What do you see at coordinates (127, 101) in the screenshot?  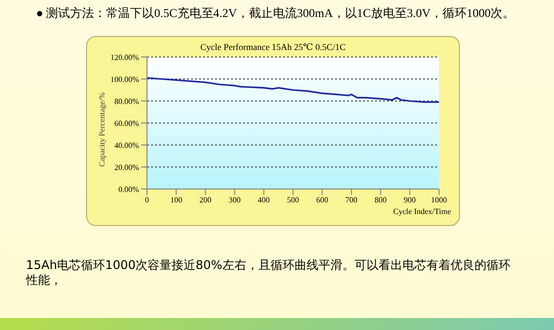 I see `y-tick-label: 80.00%` at bounding box center [127, 101].